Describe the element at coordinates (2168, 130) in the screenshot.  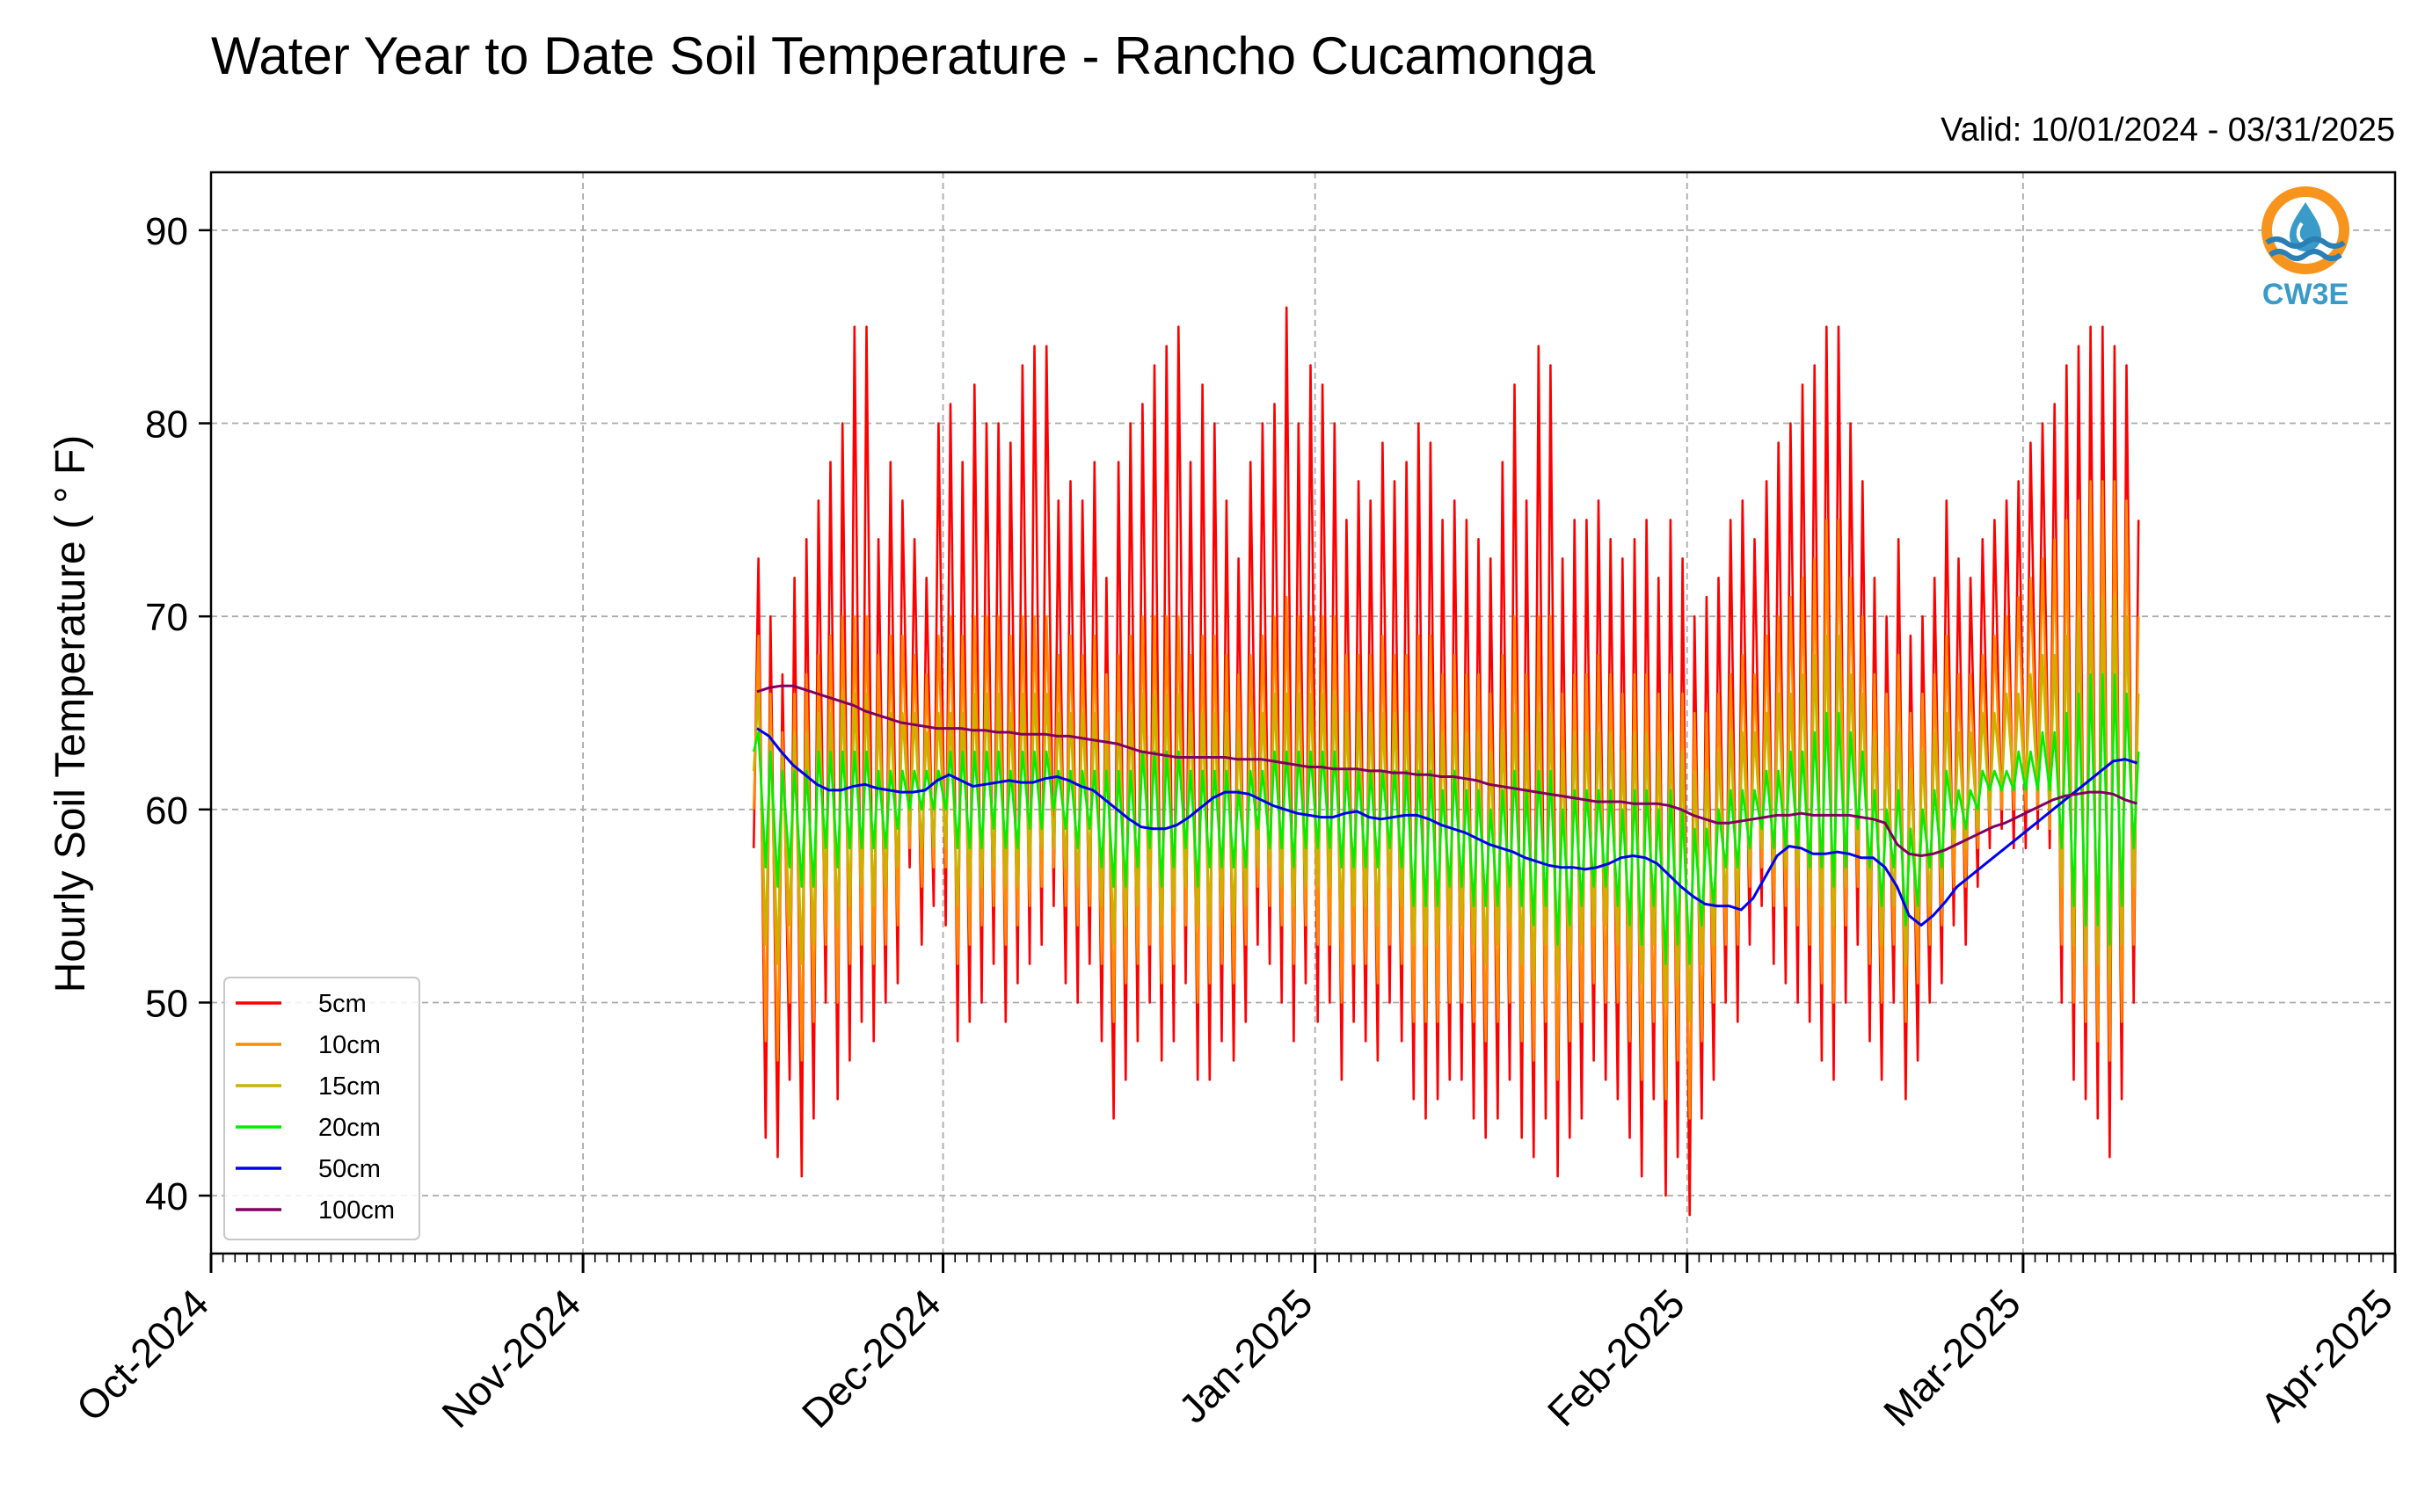
I see `valid-range-label: Valid: 10/01/2024 - 03/31/2025` at that location.